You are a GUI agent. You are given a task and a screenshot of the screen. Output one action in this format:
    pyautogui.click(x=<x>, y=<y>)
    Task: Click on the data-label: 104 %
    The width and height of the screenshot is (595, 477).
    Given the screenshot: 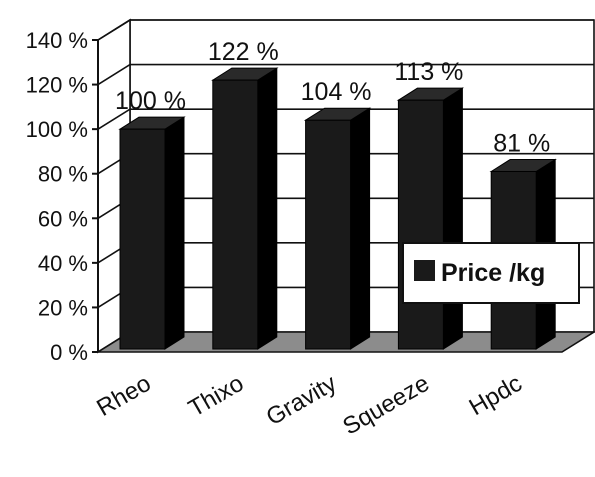 What is the action you would take?
    pyautogui.click(x=336, y=92)
    